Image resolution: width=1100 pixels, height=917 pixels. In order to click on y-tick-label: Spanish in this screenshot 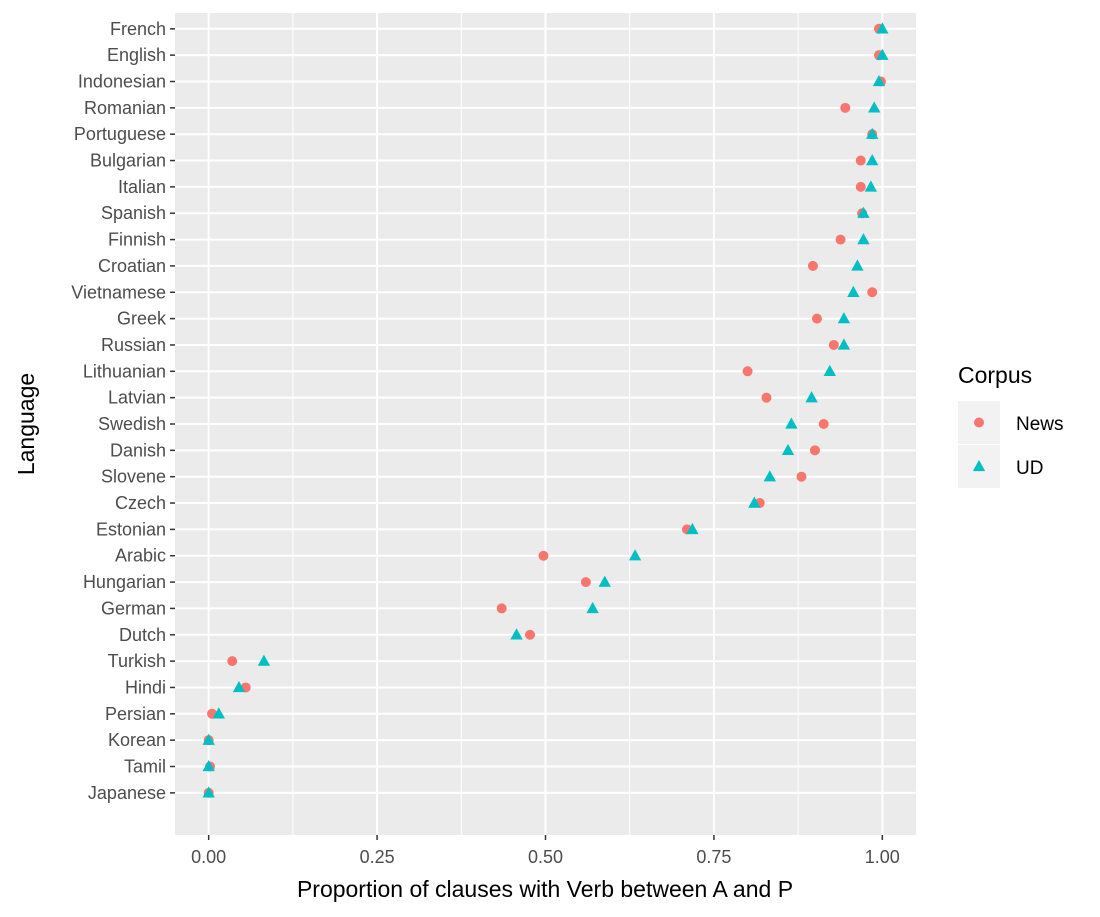, I will do `click(133, 213)`.